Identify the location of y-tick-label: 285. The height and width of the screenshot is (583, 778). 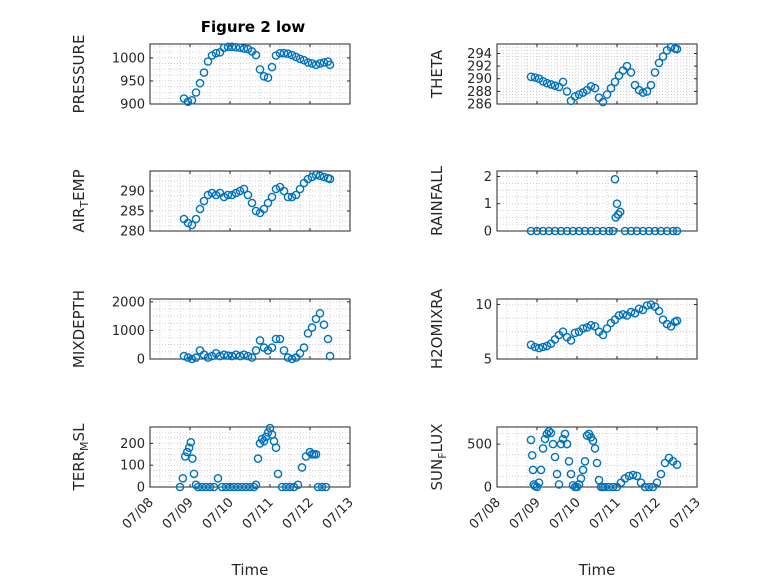
(132, 212).